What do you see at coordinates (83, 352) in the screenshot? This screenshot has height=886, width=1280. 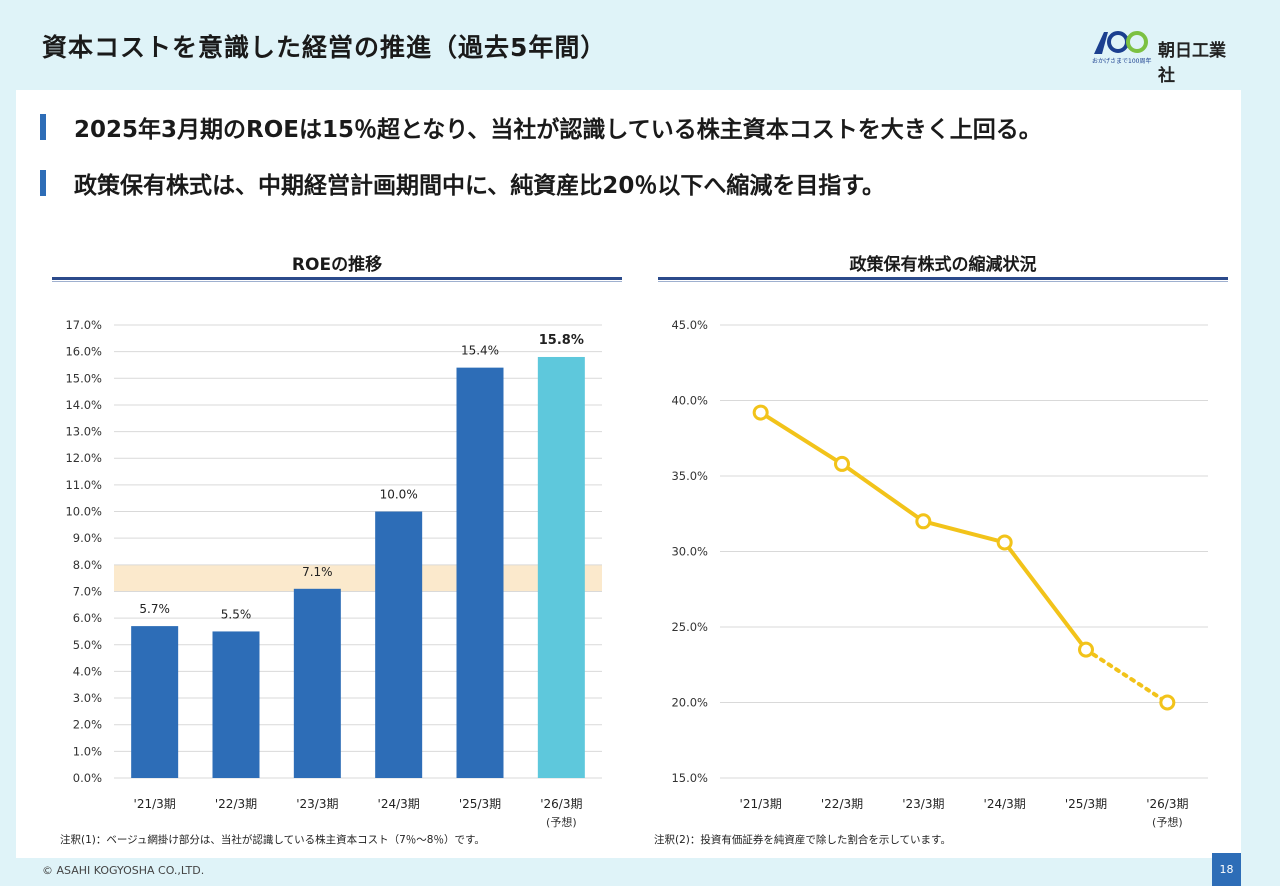 I see `y-tick-label: 16.0%` at bounding box center [83, 352].